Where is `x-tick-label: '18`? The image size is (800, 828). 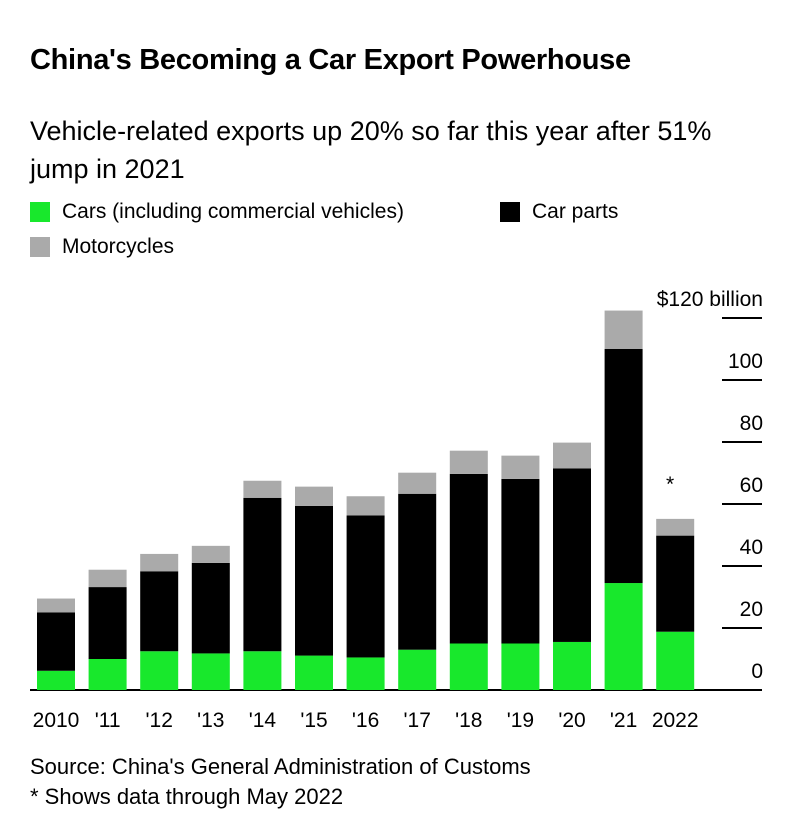
x-tick-label: '18 is located at coordinates (468, 720).